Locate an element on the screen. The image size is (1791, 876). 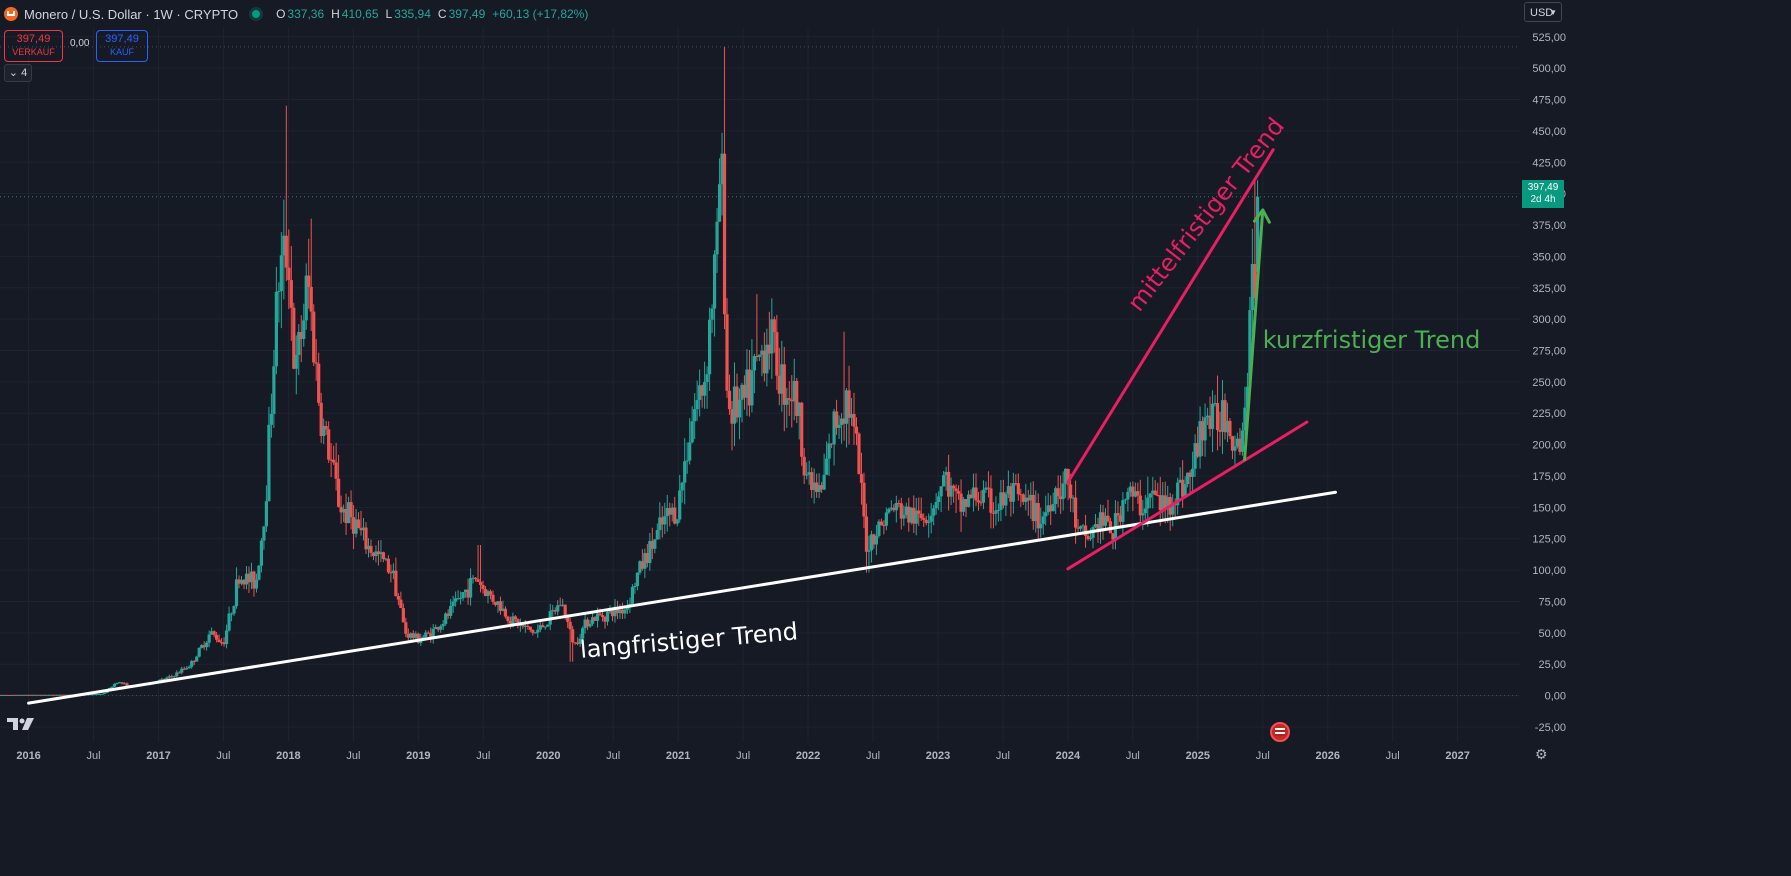
price-tick-label: -25,00 is located at coordinates (1550, 728).